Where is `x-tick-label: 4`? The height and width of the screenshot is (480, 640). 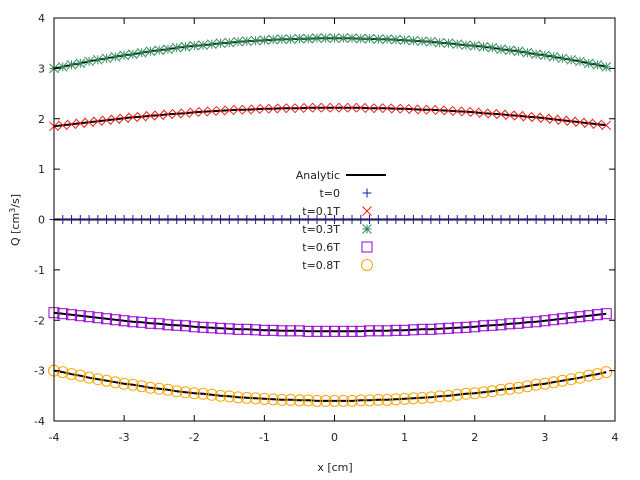
x-tick-label: 4 is located at coordinates (615, 437).